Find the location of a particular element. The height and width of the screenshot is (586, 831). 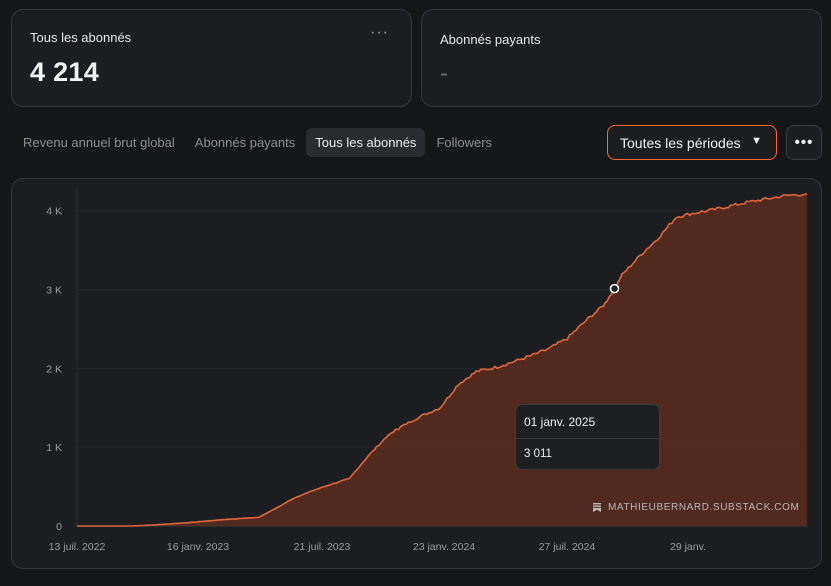

more-options-button: ••• is located at coordinates (804, 142).